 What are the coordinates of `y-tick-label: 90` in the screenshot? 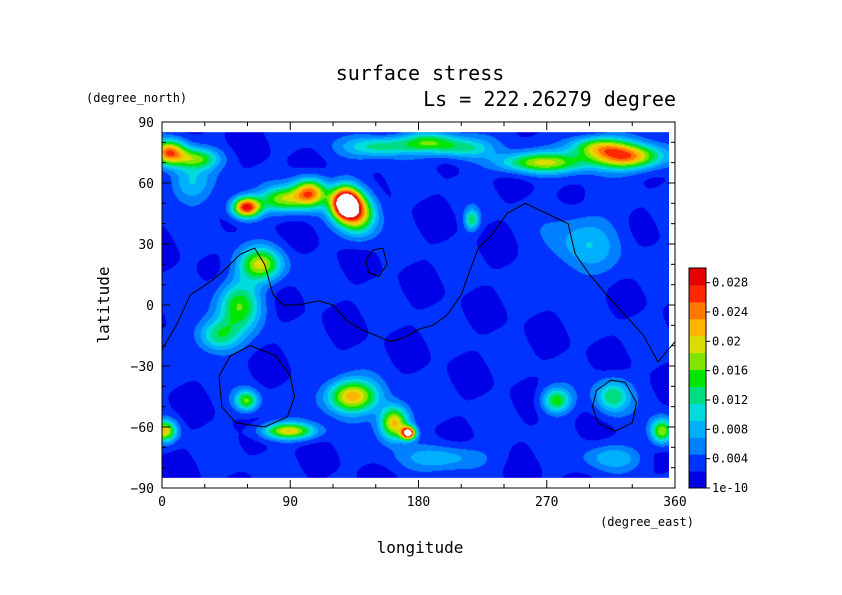 It's located at (146, 123).